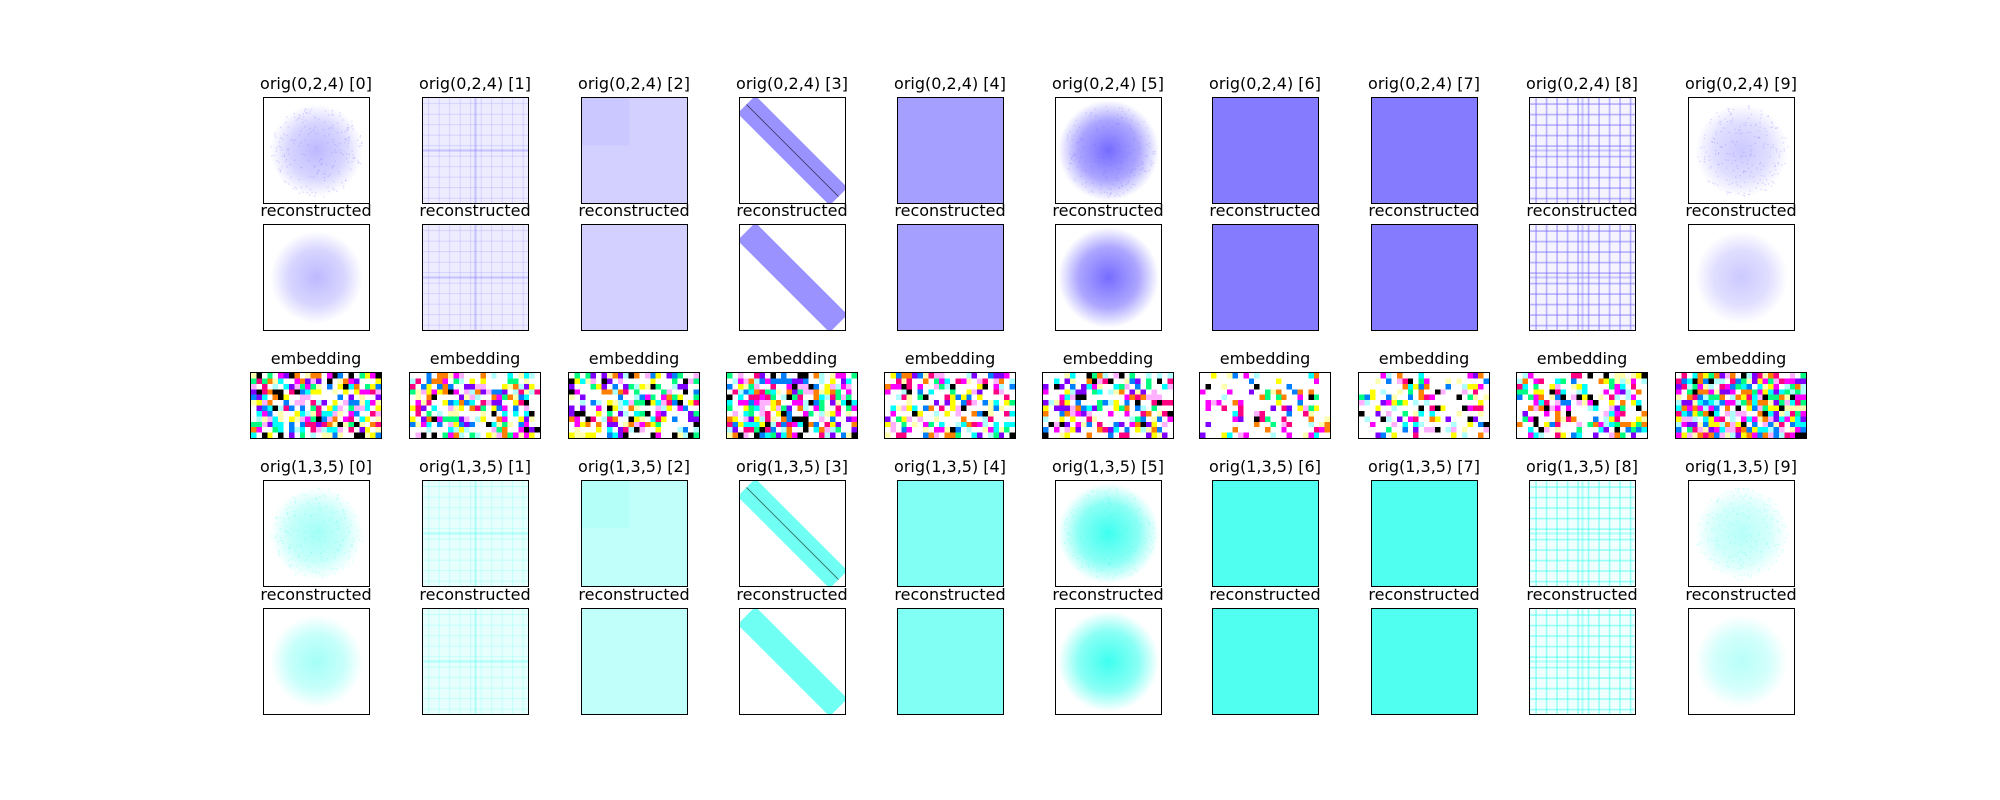 The height and width of the screenshot is (800, 2000). I want to click on orig-024-title: orig(0,2,4) [7], so click(1424, 83).